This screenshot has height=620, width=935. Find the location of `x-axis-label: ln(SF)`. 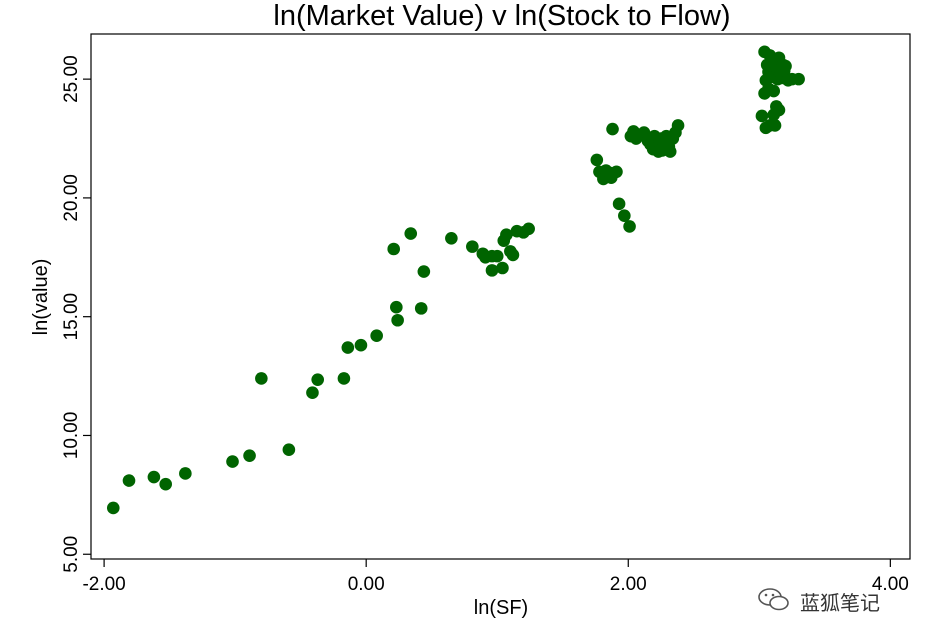

x-axis-label: ln(SF) is located at coordinates (501, 608).